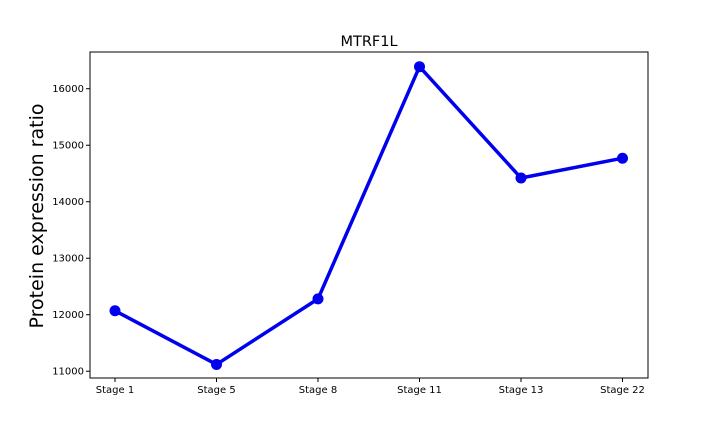  Describe the element at coordinates (521, 390) in the screenshot. I see `x-tick-label: Stage 13` at that location.